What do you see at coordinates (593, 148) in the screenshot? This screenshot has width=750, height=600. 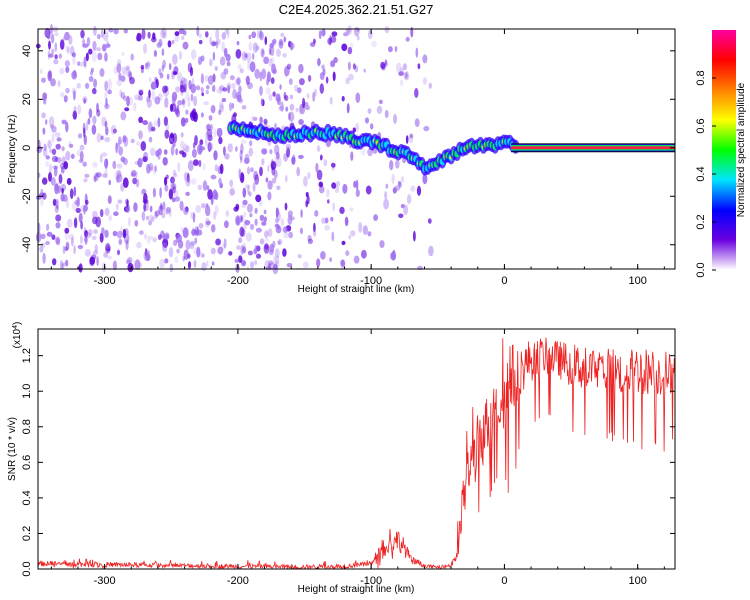 I see `carrier-core` at bounding box center [593, 148].